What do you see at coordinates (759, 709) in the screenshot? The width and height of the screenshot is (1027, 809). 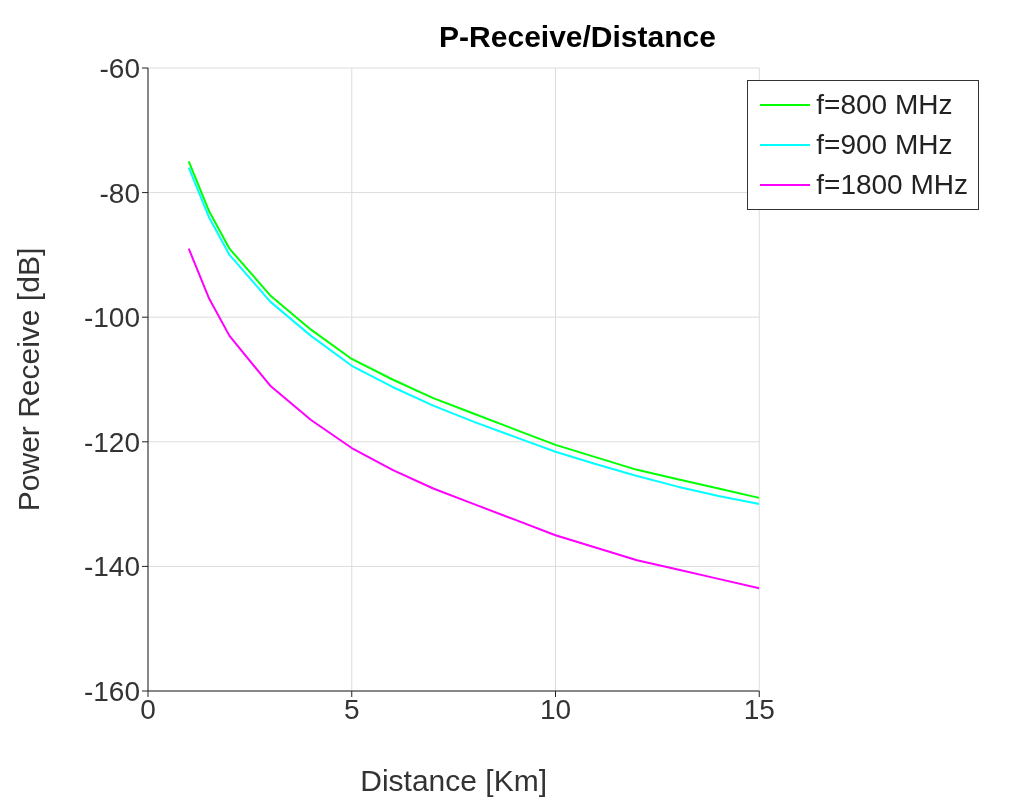 I see `x-tick-label: 15` at bounding box center [759, 709].